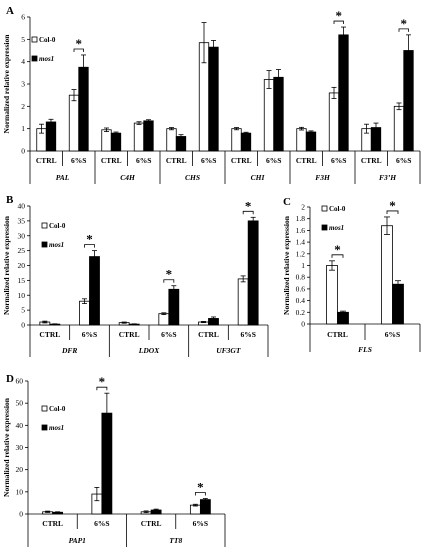  What do you see at coordinates (23, 84) in the screenshot?
I see `y-tick-label: 3` at bounding box center [23, 84].